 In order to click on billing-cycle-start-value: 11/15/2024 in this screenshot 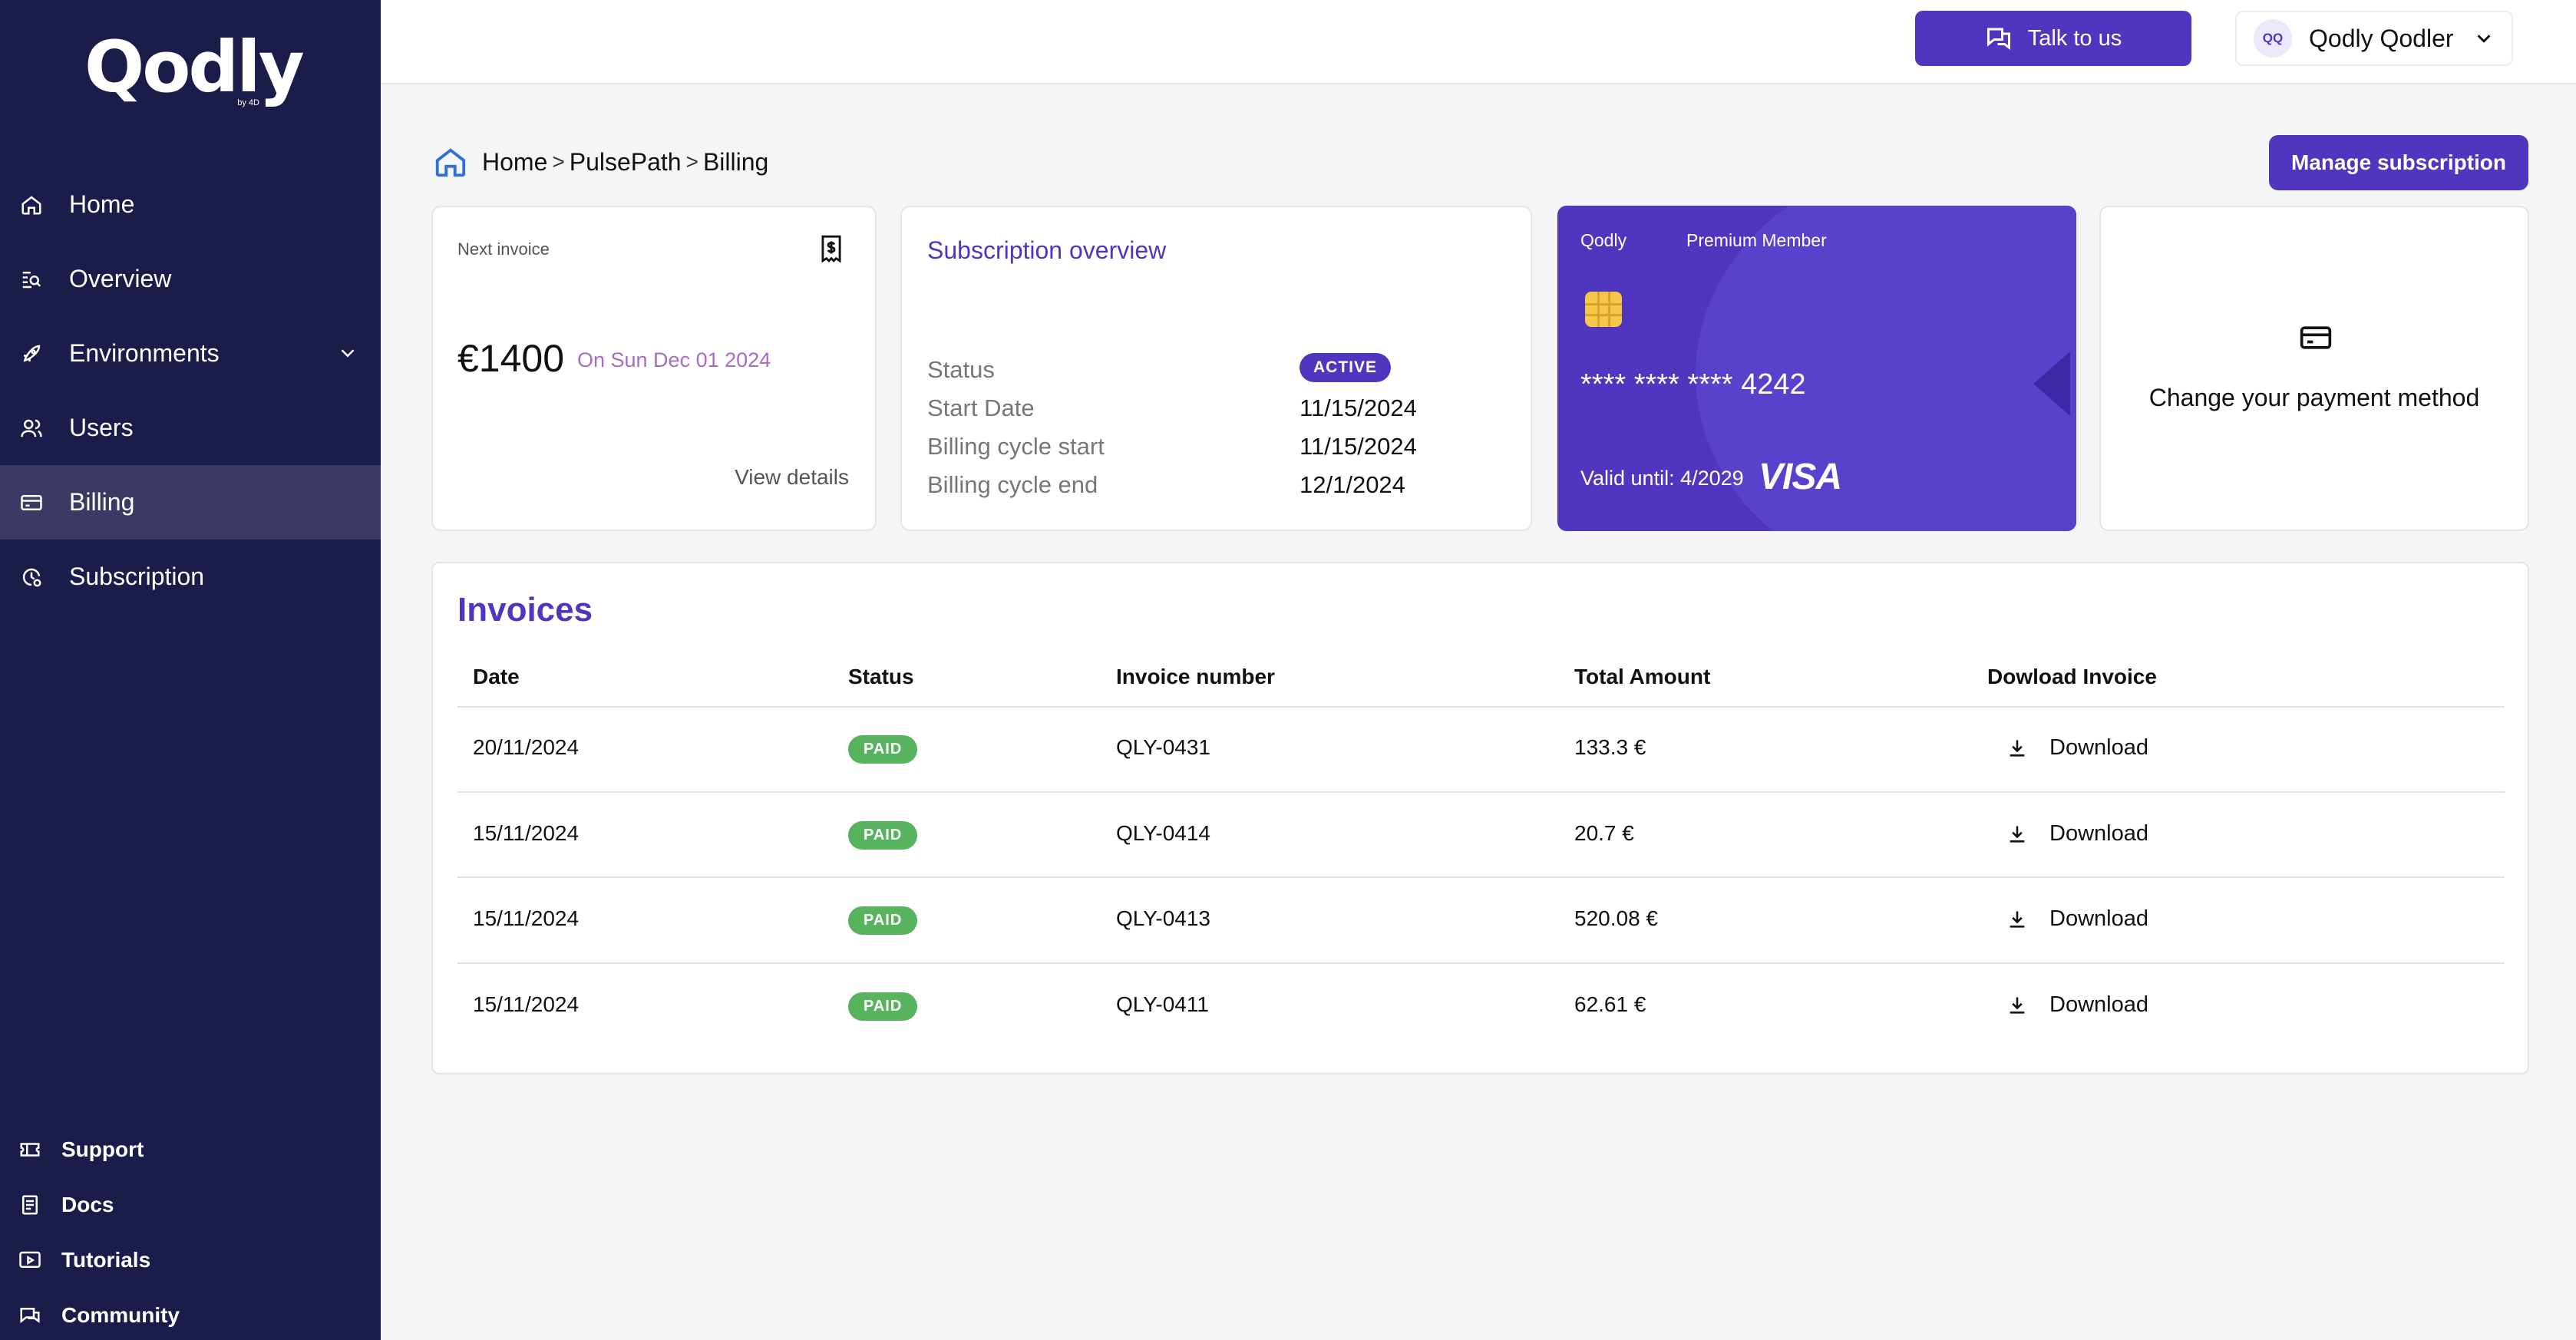, I will do `click(1358, 446)`.